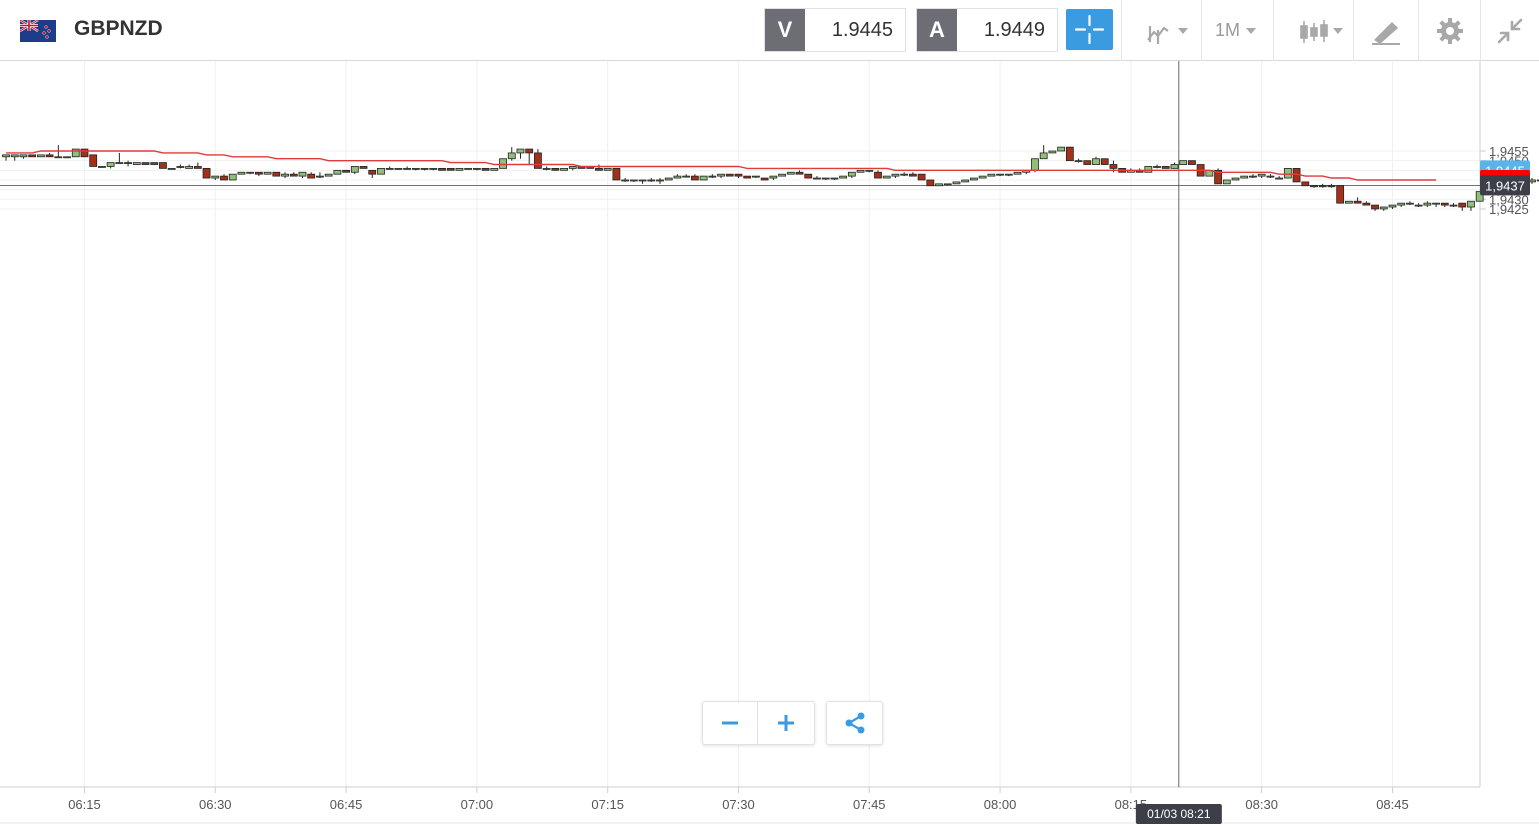 This screenshot has width=1539, height=830. Describe the element at coordinates (730, 723) in the screenshot. I see `zoom-out-button` at that location.